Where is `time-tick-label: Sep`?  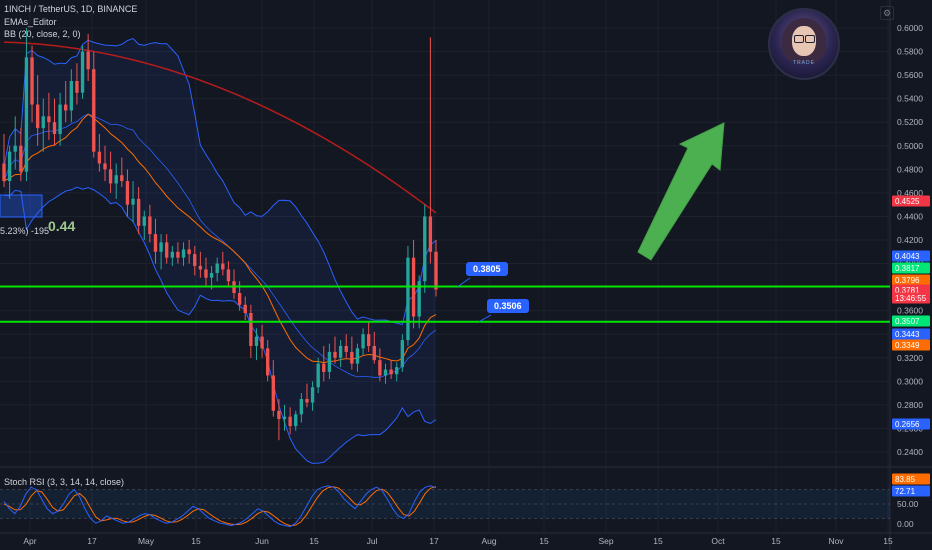 time-tick-label: Sep is located at coordinates (605, 541).